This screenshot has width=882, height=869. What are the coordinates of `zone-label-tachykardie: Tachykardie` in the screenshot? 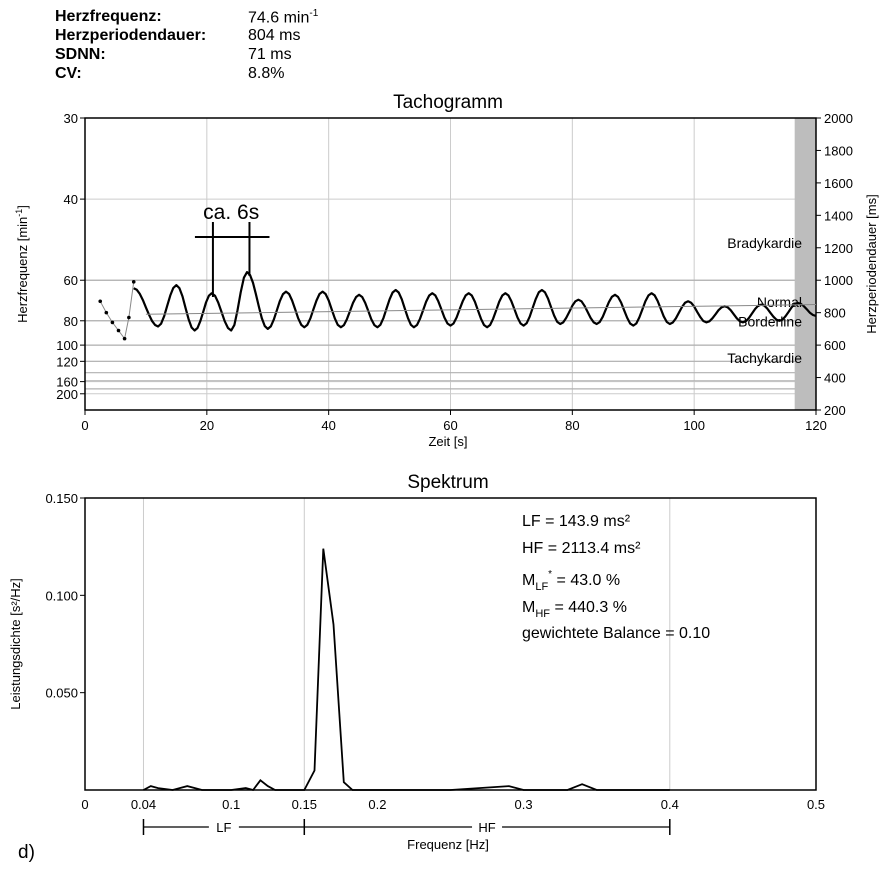 It's located at (764, 358).